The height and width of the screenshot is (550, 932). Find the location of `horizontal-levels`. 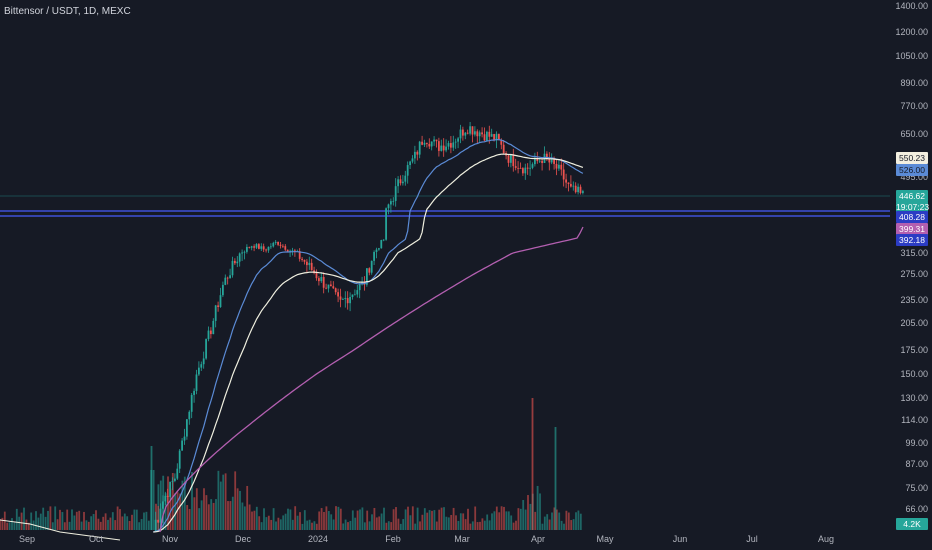

horizontal-levels is located at coordinates (445, 206).